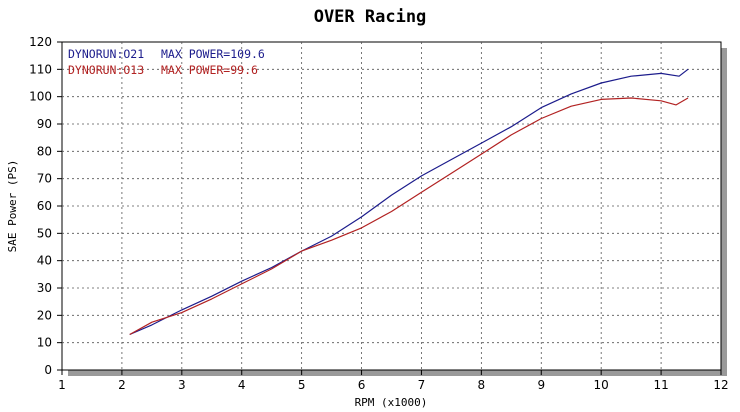 The width and height of the screenshot is (740, 412). What do you see at coordinates (720, 385) in the screenshot?
I see `x-tick-label: 12` at bounding box center [720, 385].